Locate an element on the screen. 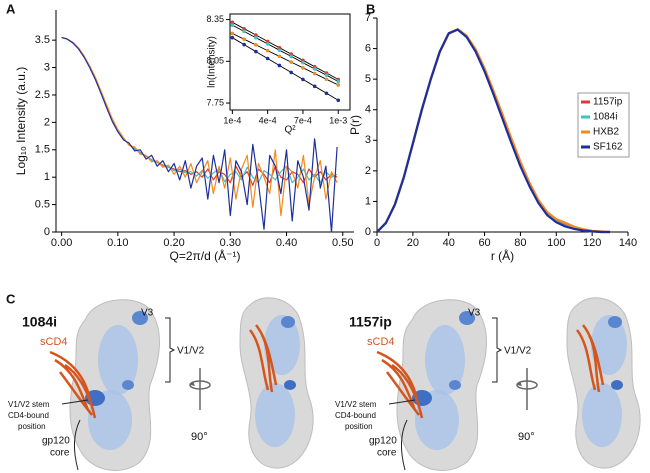 The height and width of the screenshot is (473, 650). rotation-icon is located at coordinates (200, 389).